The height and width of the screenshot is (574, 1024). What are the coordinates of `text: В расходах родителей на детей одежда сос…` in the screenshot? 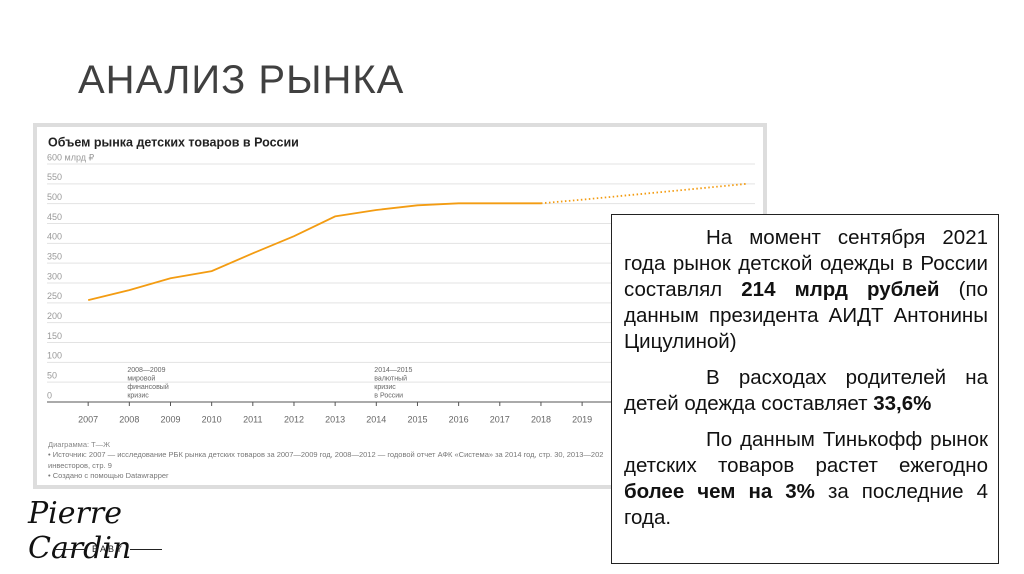 It's located at (806, 390).